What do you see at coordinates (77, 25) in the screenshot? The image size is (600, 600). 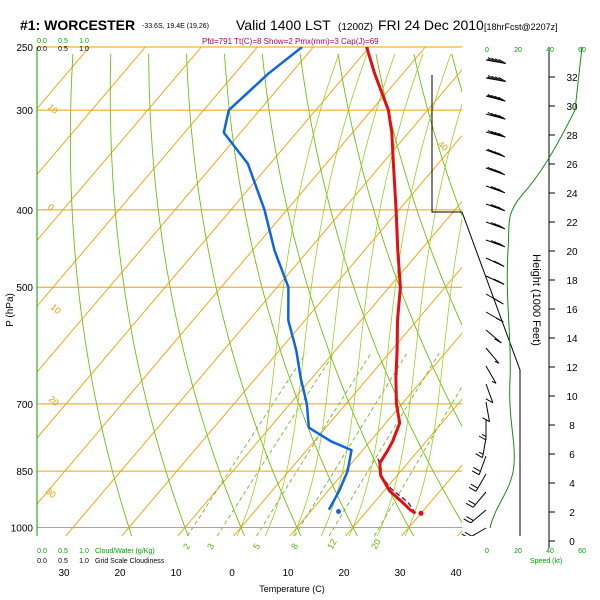 I see `title-station: #1: WORCESTER` at bounding box center [77, 25].